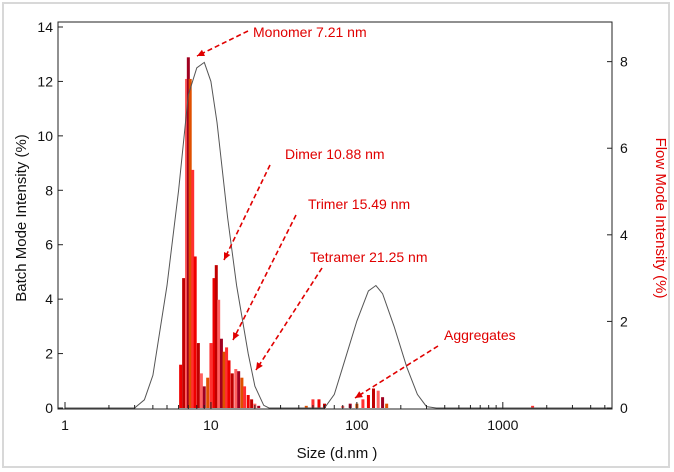 Image resolution: width=674 pixels, height=472 pixels. Describe the element at coordinates (45, 136) in the screenshot. I see `y-tick-label: 10` at that location.